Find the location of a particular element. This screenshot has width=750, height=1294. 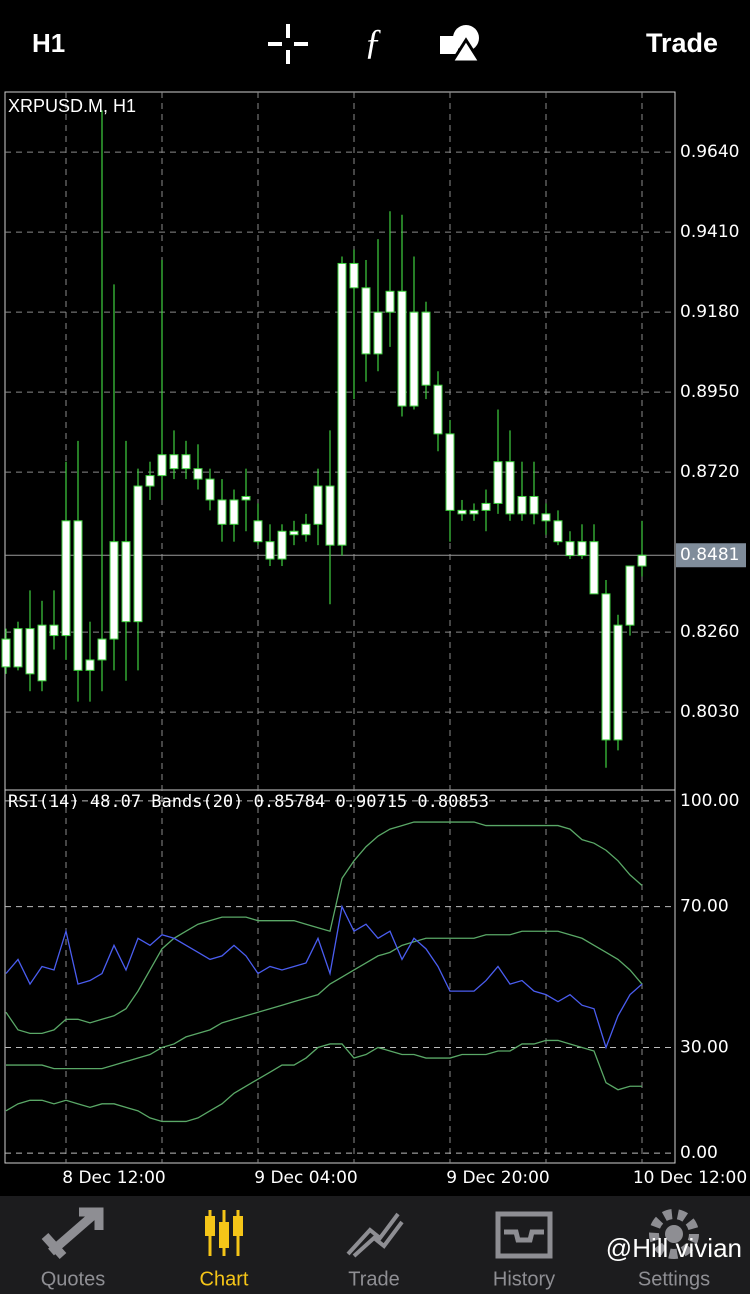

tab-bar is located at coordinates (375, 1245).